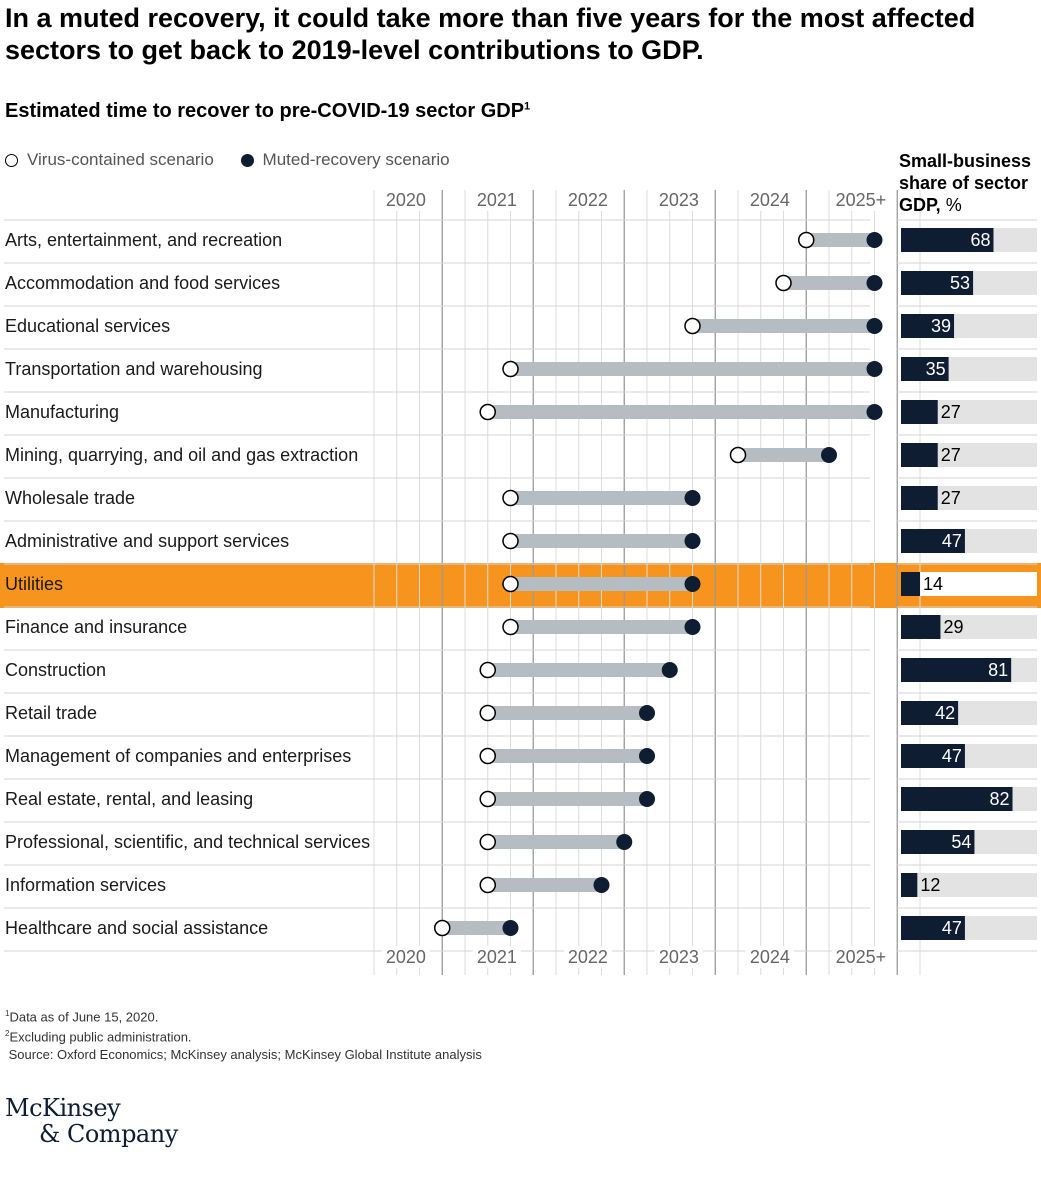  What do you see at coordinates (965, 205) in the screenshot?
I see `side-header-line3: GDP, %` at bounding box center [965, 205].